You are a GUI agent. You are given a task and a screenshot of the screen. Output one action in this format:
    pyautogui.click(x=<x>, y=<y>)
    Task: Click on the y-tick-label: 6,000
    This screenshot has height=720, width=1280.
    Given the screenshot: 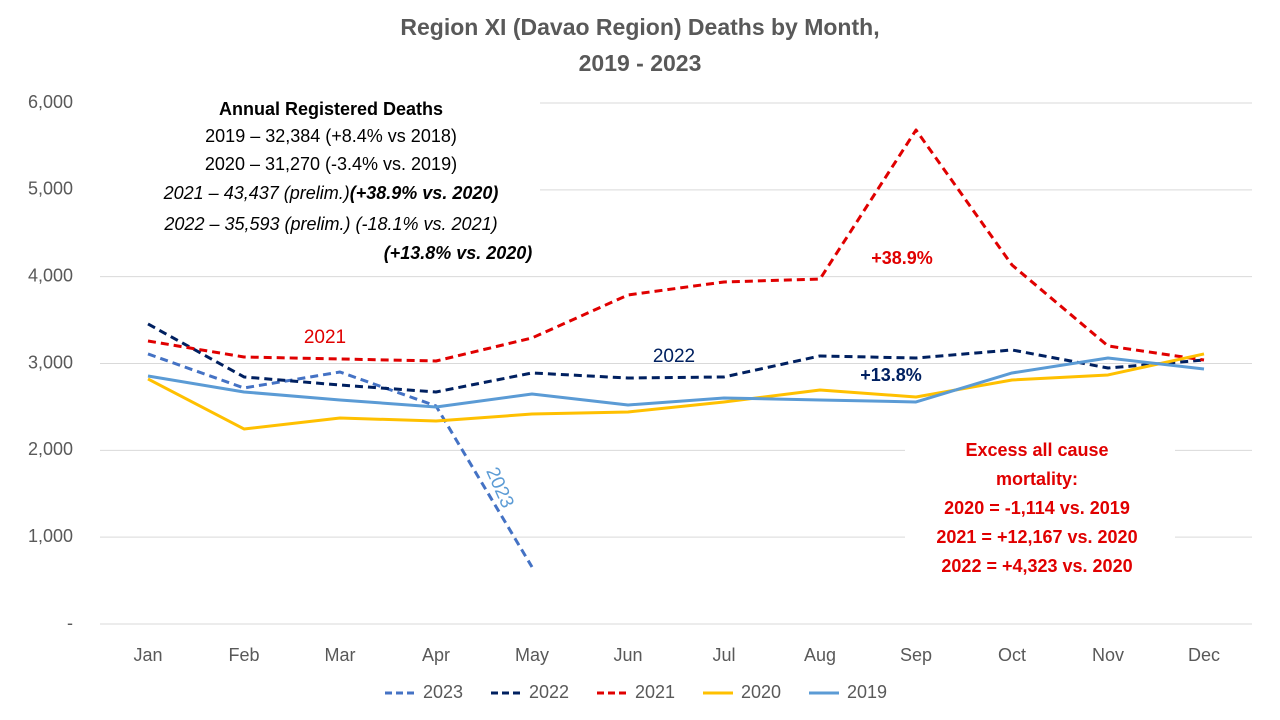 What is the action you would take?
    pyautogui.click(x=50, y=102)
    